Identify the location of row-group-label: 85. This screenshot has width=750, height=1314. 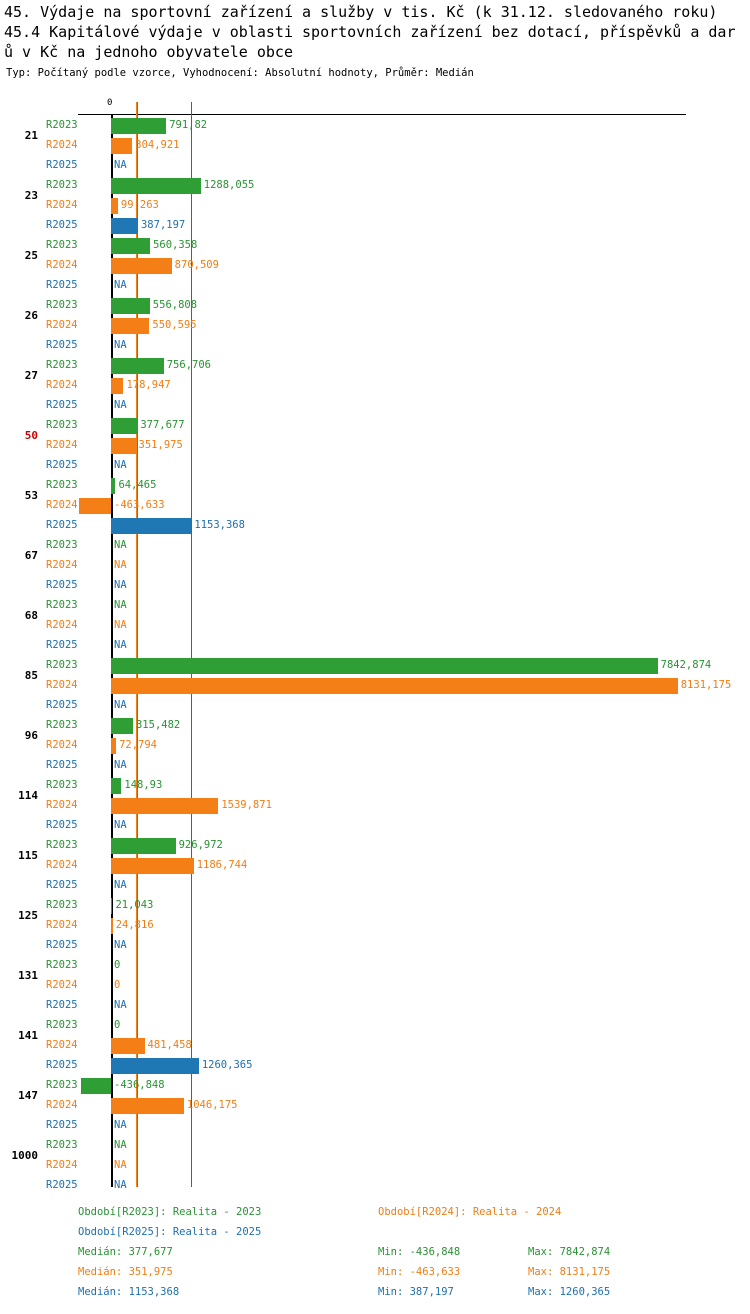
(31, 675).